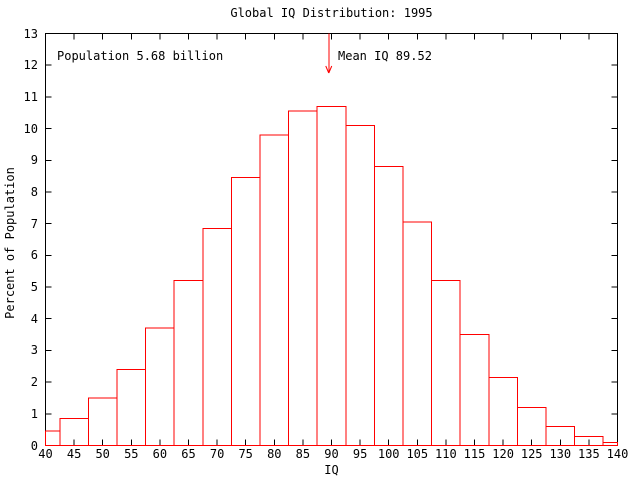 This screenshot has height=480, width=640. I want to click on x-tick-label: 105, so click(417, 454).